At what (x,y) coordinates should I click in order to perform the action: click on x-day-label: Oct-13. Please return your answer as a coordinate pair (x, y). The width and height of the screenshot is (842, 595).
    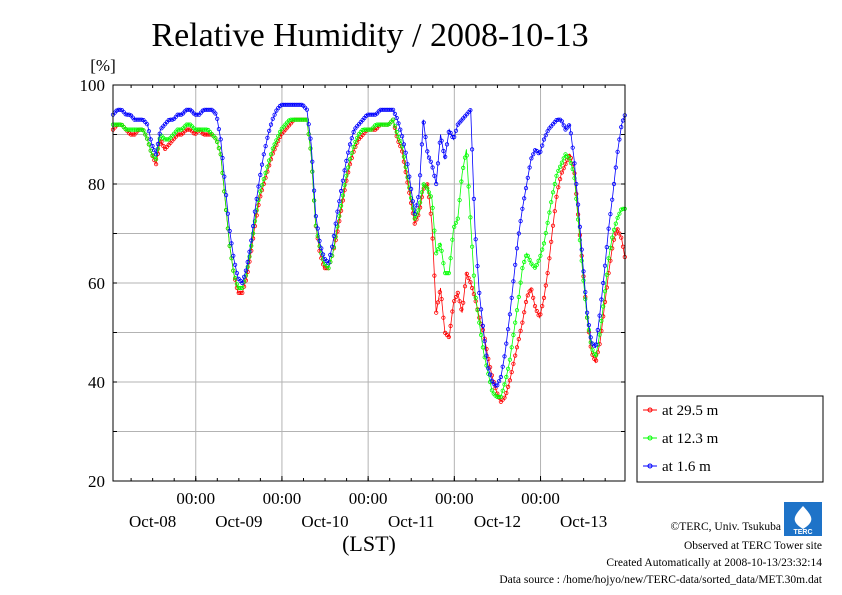
    Looking at the image, I should click on (583, 521).